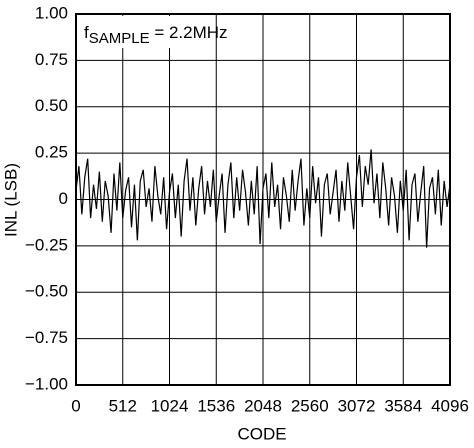  What do you see at coordinates (10, 200) in the screenshot?
I see `y-axis-label: INL (LSB)` at bounding box center [10, 200].